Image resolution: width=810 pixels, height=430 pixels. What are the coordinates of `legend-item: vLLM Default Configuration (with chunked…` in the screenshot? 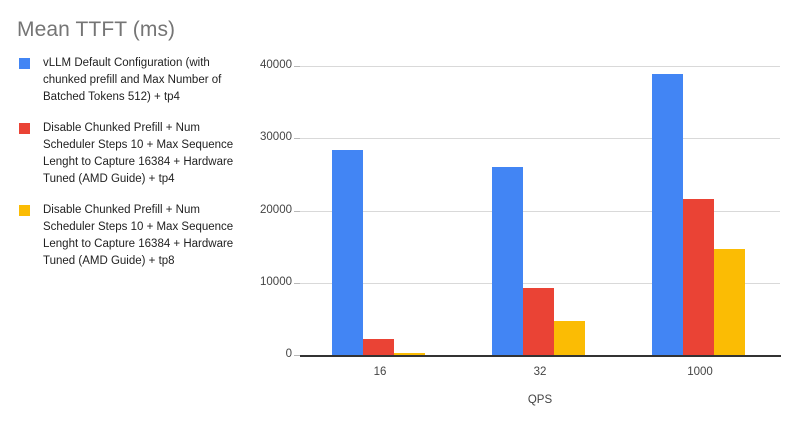 It's located at (133, 80).